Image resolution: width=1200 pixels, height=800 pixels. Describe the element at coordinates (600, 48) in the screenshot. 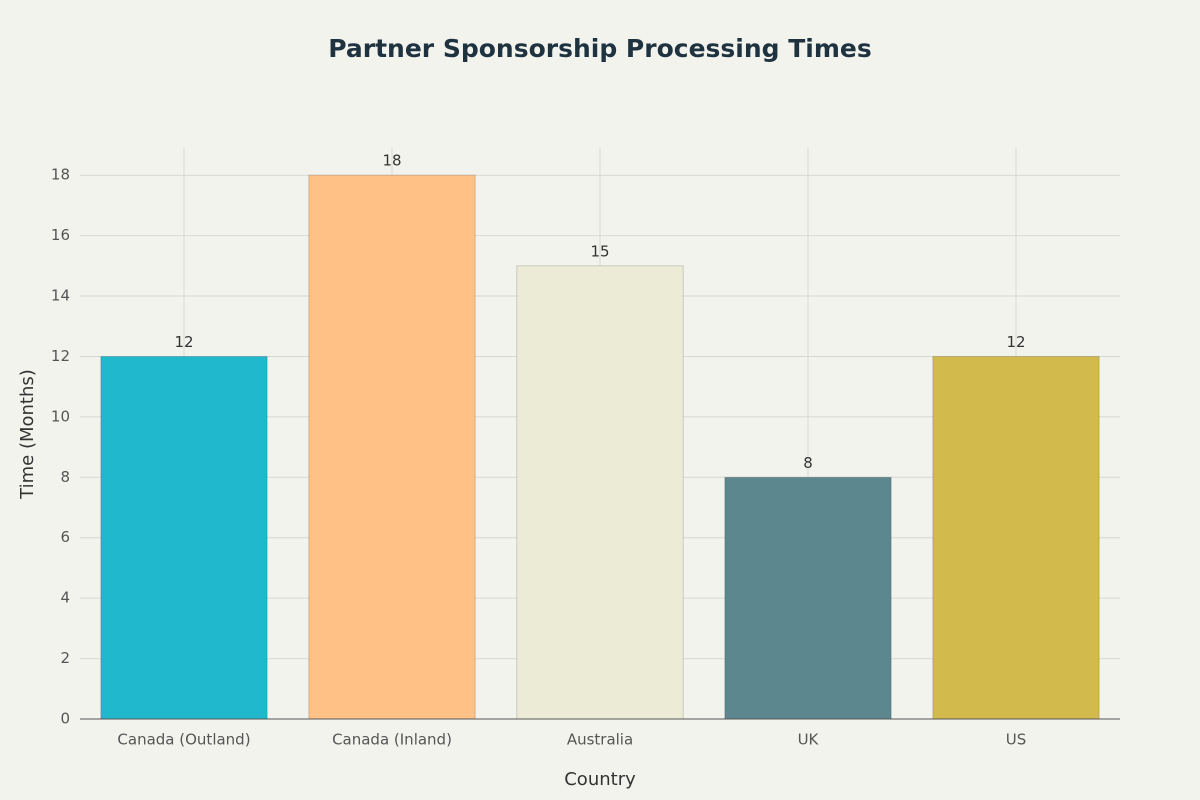

I see `chart-title: Partner Sponsorship Processing Times` at that location.